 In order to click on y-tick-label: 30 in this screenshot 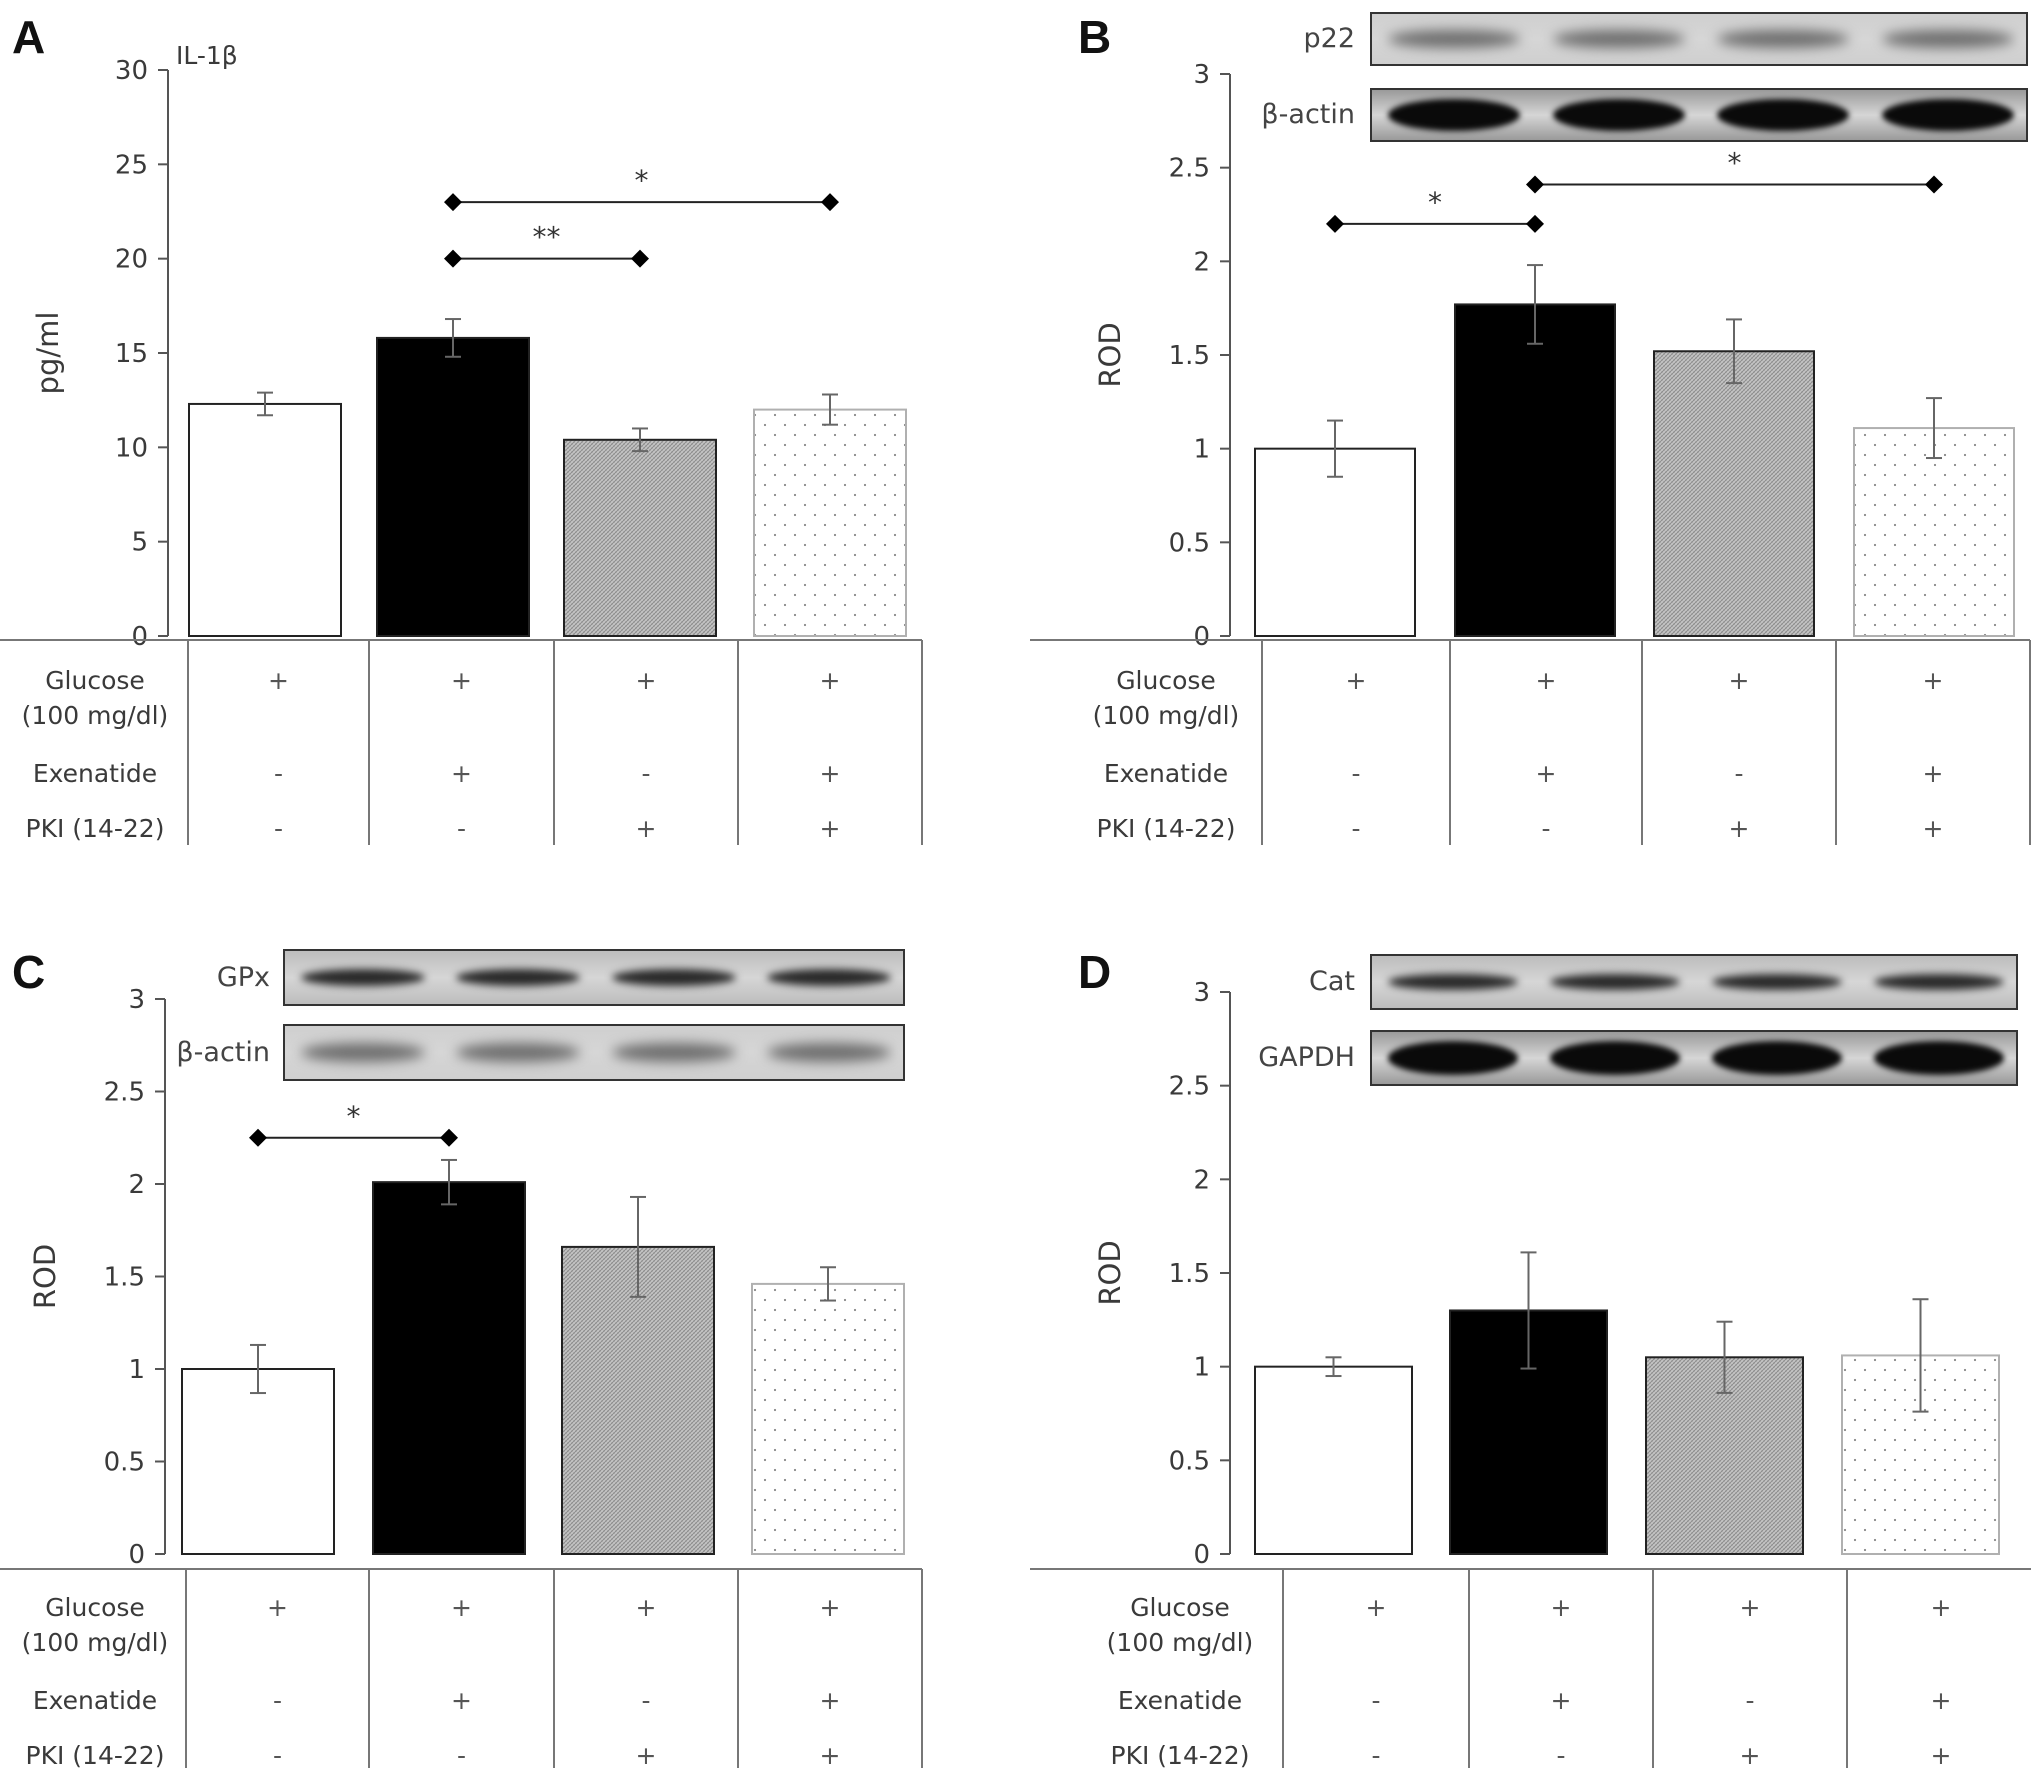, I will do `click(131, 71)`.